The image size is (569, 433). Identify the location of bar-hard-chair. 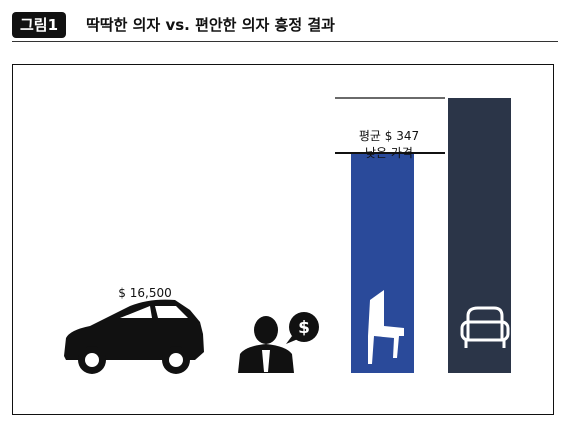
(382, 263).